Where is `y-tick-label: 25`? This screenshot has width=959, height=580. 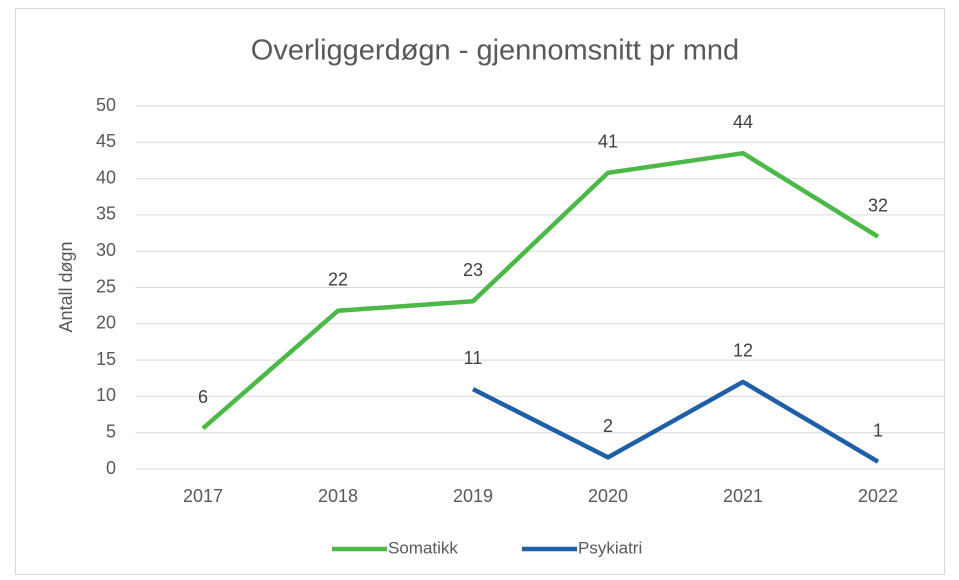
y-tick-label: 25 is located at coordinates (106, 286).